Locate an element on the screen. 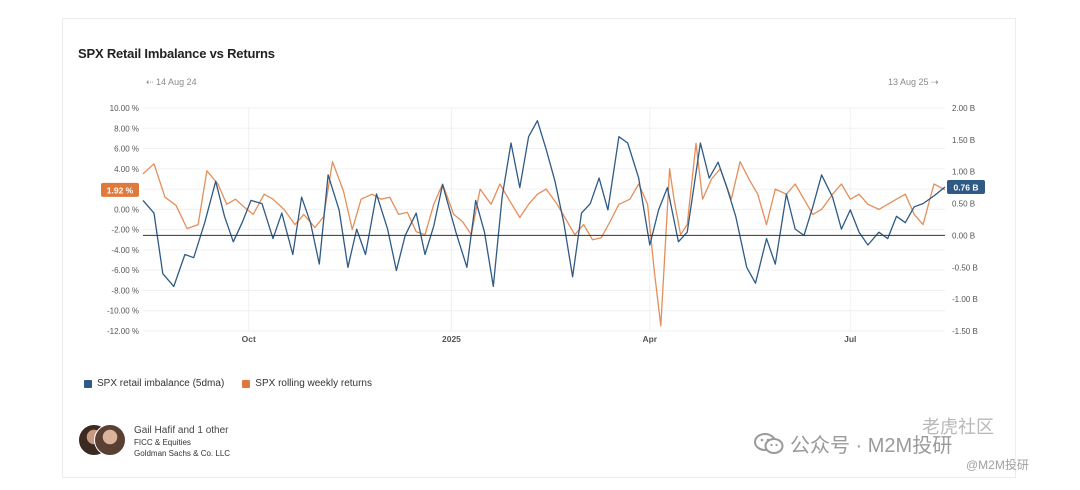  last-value-badge-imbalance is located at coordinates (966, 187).